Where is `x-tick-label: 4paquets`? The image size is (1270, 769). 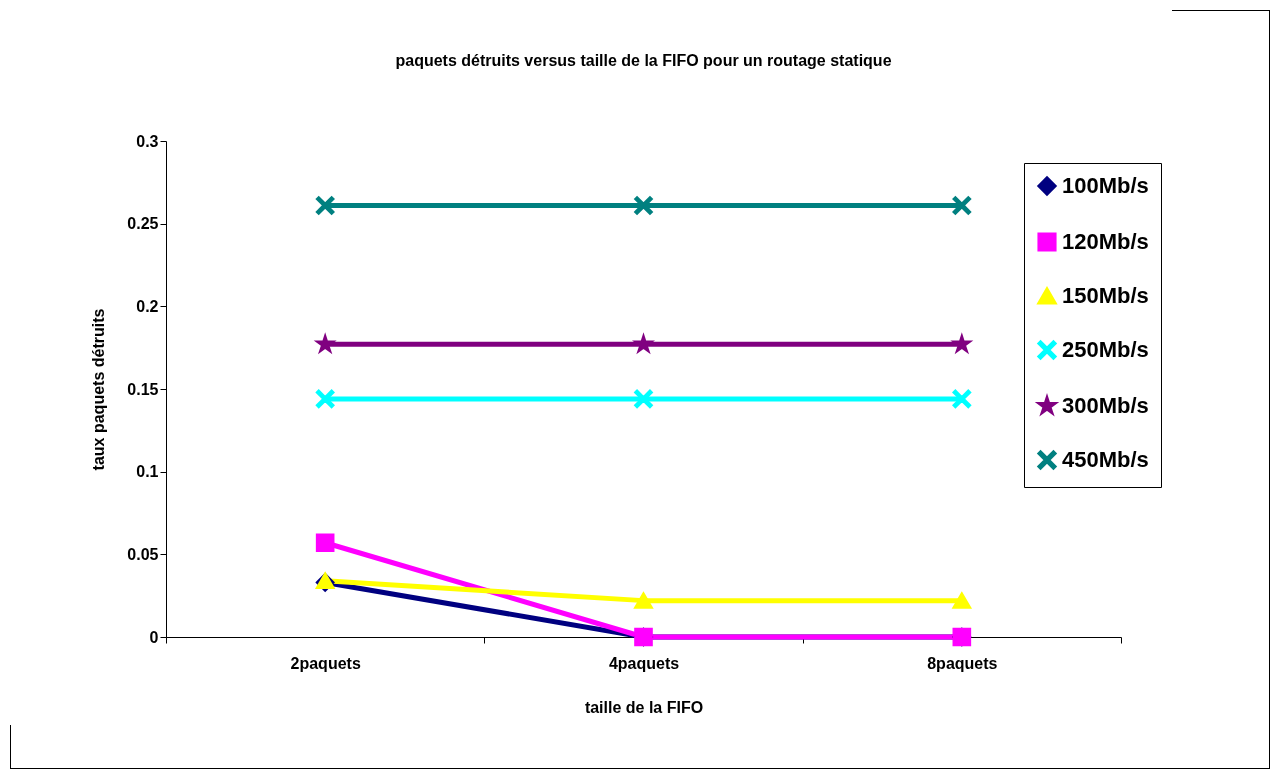 x-tick-label: 4paquets is located at coordinates (644, 663).